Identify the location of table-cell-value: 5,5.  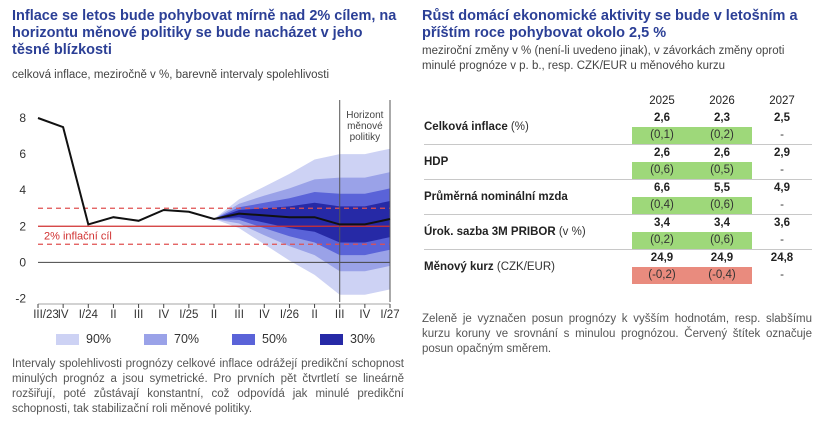
(722, 188).